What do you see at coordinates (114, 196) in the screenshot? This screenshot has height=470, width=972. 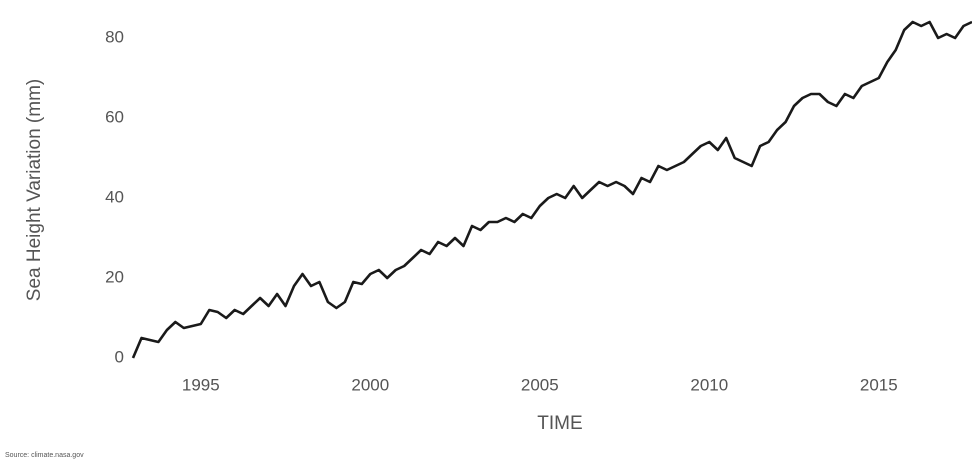 I see `y-tick-label: 40` at bounding box center [114, 196].